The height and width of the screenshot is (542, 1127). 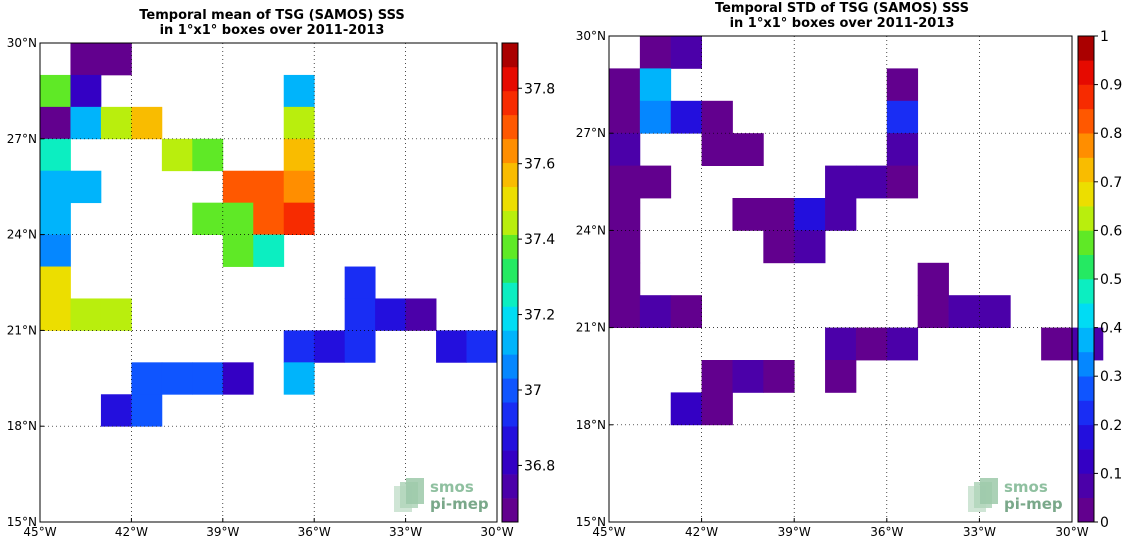 I want to click on y-tick-label: 18°N, so click(x=22, y=426).